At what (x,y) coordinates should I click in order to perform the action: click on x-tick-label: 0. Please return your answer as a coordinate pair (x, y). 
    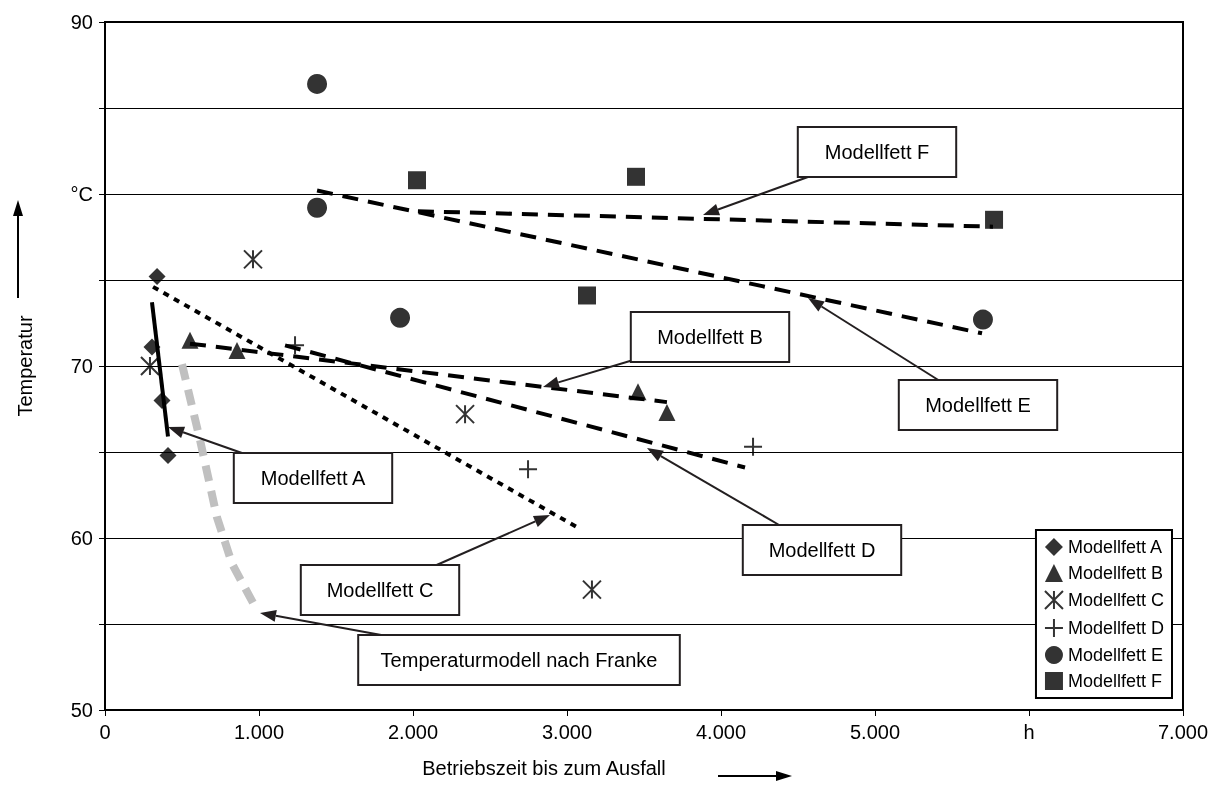
    Looking at the image, I should click on (105, 732).